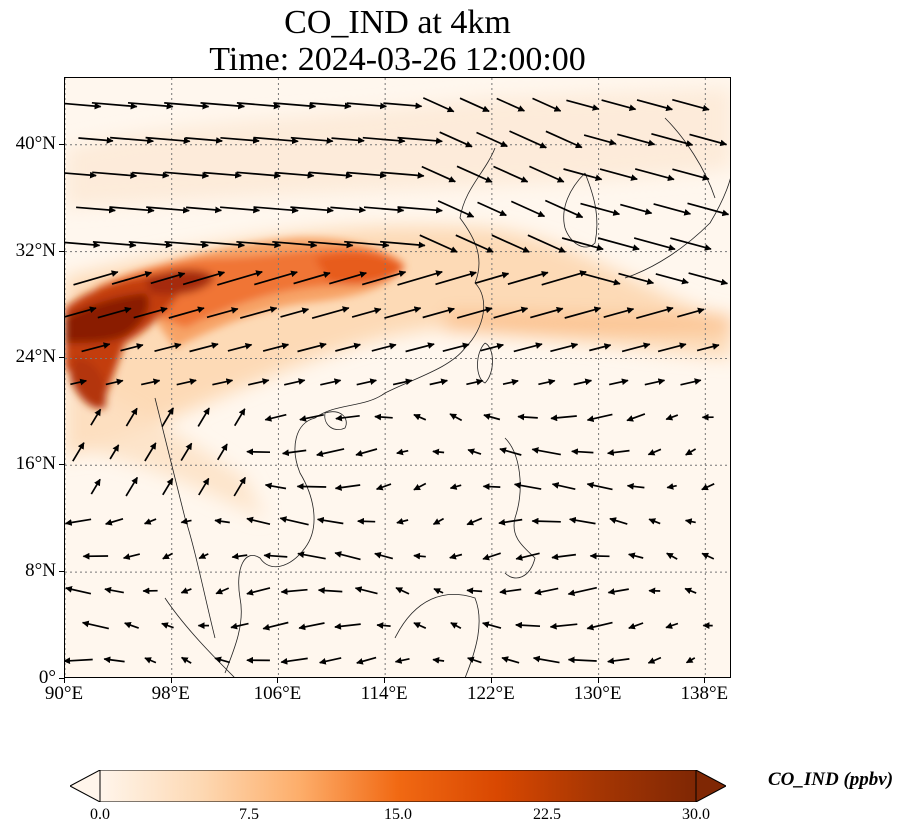 The width and height of the screenshot is (915, 836). Describe the element at coordinates (384, 693) in the screenshot. I see `lon-tick-label: 114°E` at that location.